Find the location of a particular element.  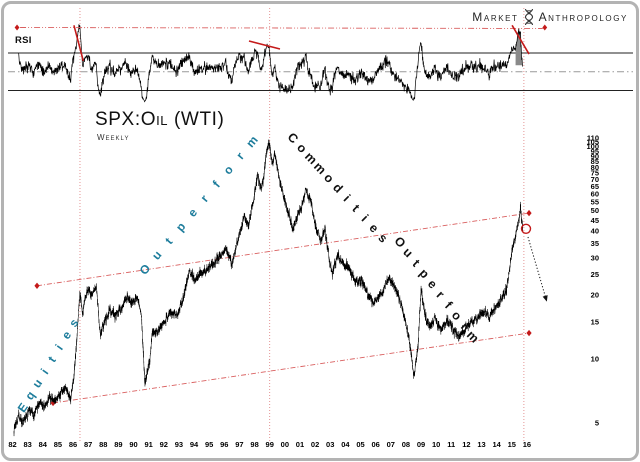

channel-lower-line is located at coordinates (291, 368).